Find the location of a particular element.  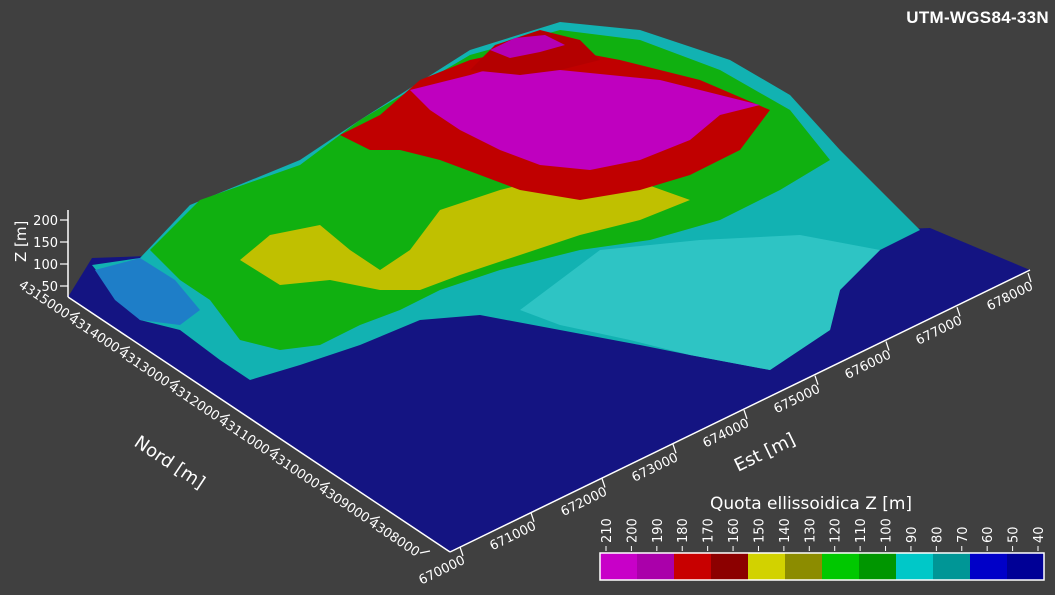

legend-tick-label: 210 is located at coordinates (607, 530).